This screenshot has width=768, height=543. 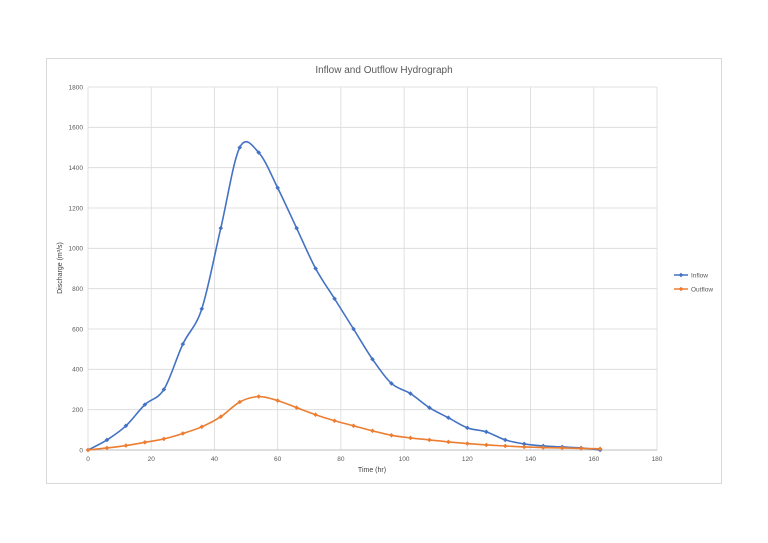 I want to click on x-tick-label: 180, so click(x=657, y=459).